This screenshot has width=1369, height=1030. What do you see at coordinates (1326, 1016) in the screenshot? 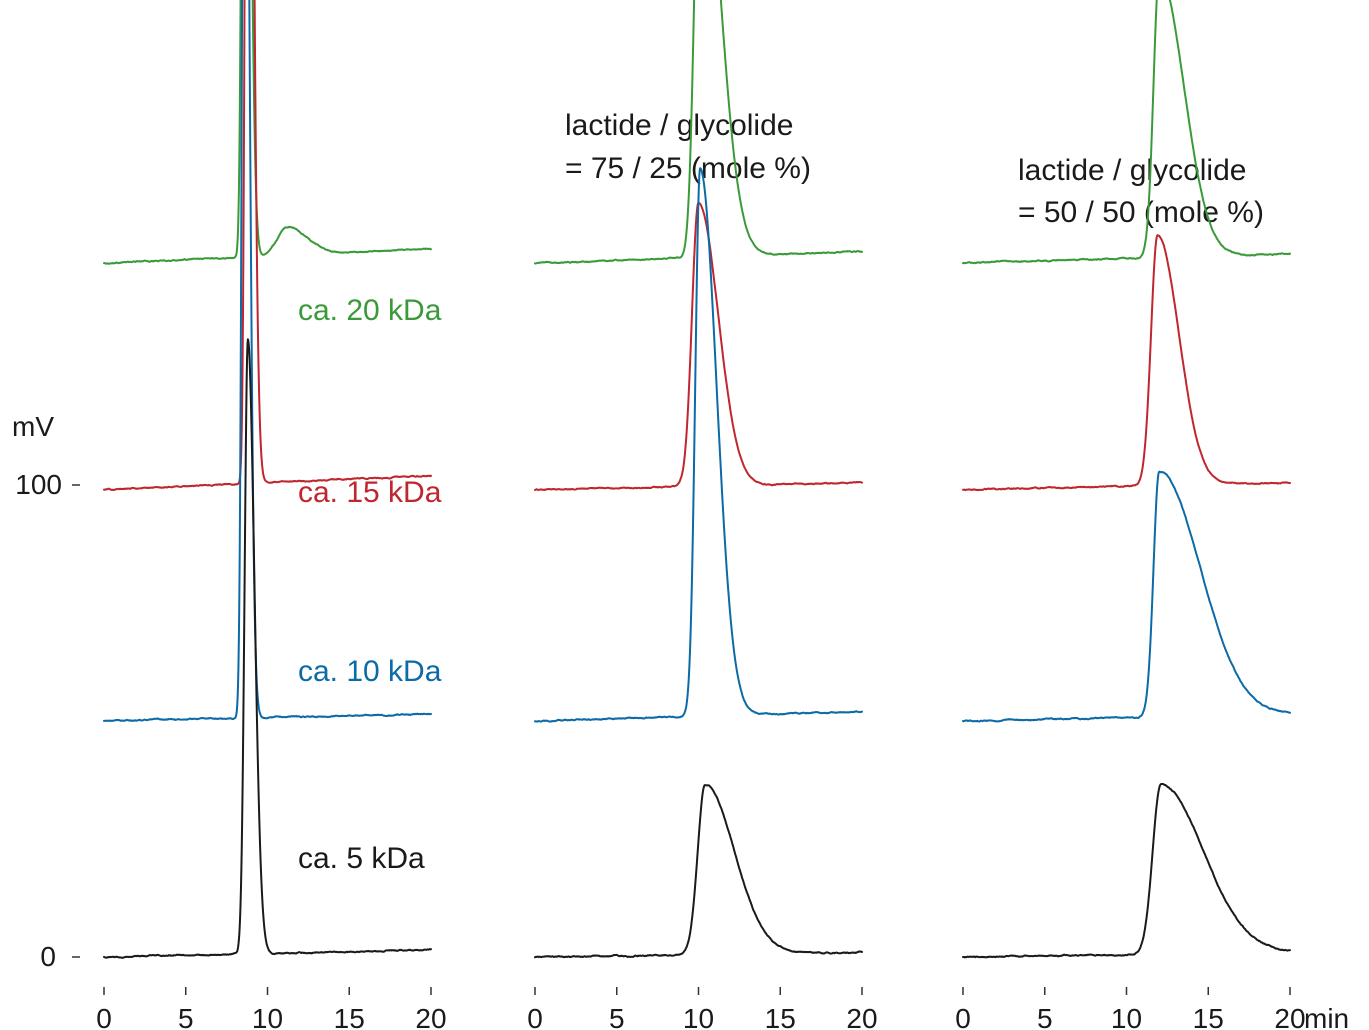
I see `x-axis-unit-label: min` at bounding box center [1326, 1016].